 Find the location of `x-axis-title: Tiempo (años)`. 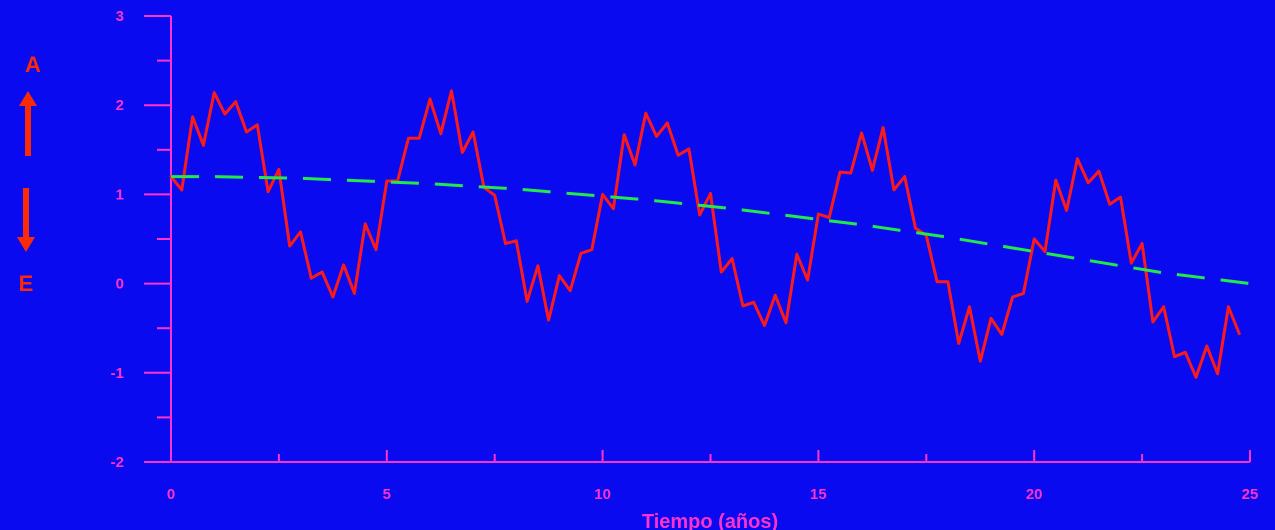

x-axis-title: Tiempo (años) is located at coordinates (710, 520).